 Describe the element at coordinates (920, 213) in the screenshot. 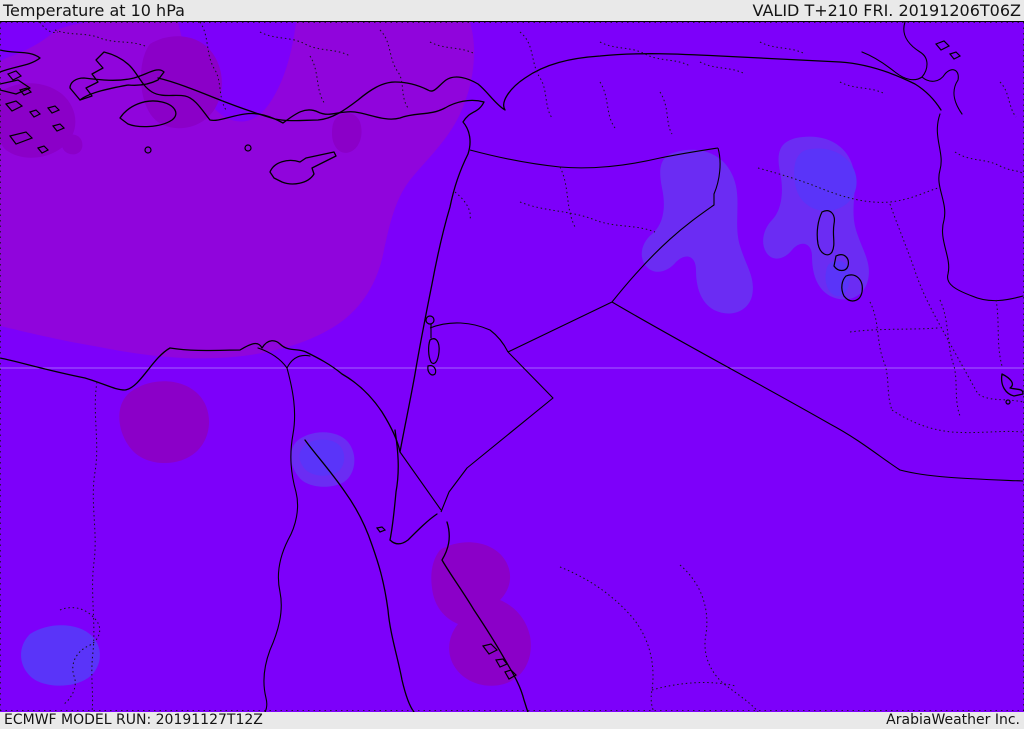

I see `rivers-and-lakes-east` at that location.